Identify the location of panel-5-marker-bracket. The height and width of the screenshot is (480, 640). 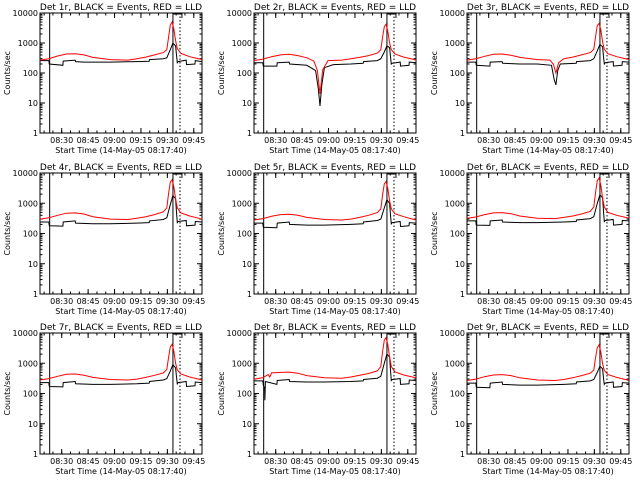
(391, 175).